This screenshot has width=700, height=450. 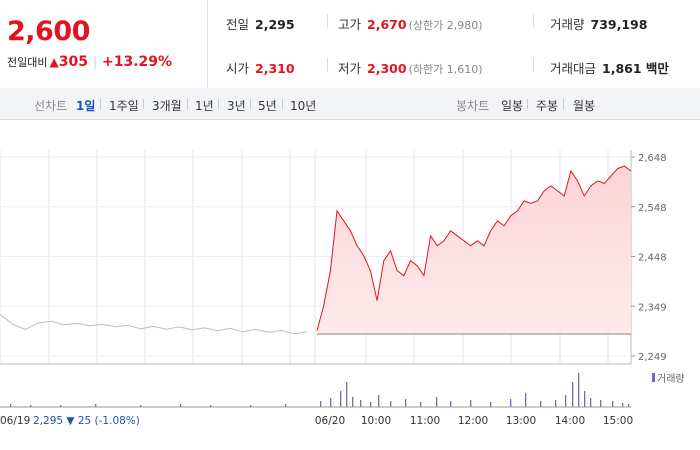 I want to click on change-label: 전일대비, so click(x=27, y=62).